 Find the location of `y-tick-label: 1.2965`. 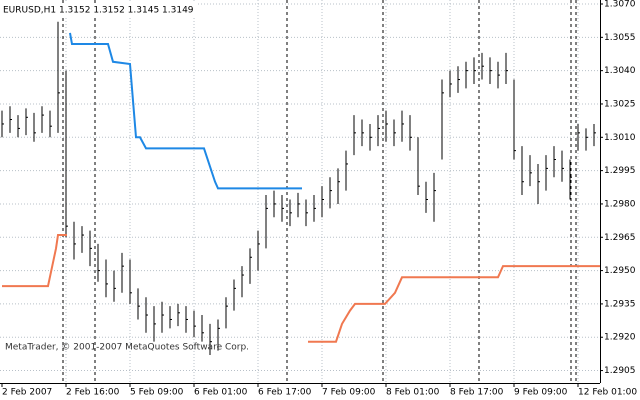

y-tick-label: 1.2965 is located at coordinates (620, 238).